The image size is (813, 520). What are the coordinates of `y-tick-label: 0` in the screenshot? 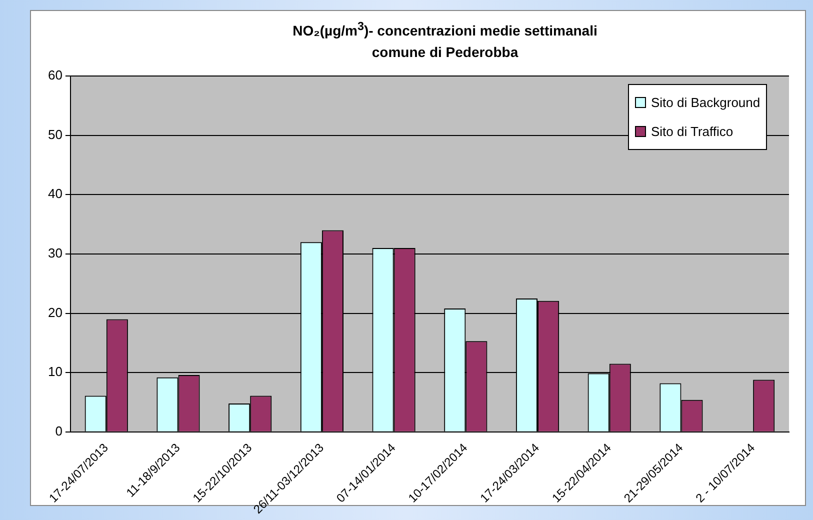 It's located at (58, 431).